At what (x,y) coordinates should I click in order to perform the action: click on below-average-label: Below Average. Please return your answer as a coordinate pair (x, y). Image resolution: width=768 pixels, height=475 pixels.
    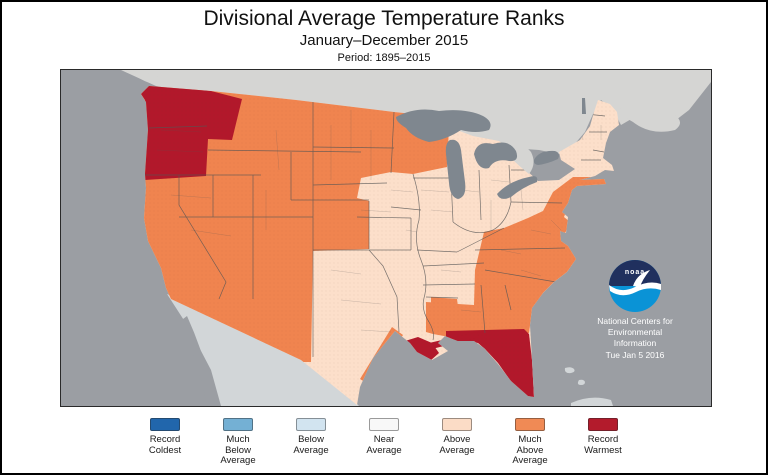
    Looking at the image, I should click on (311, 445).